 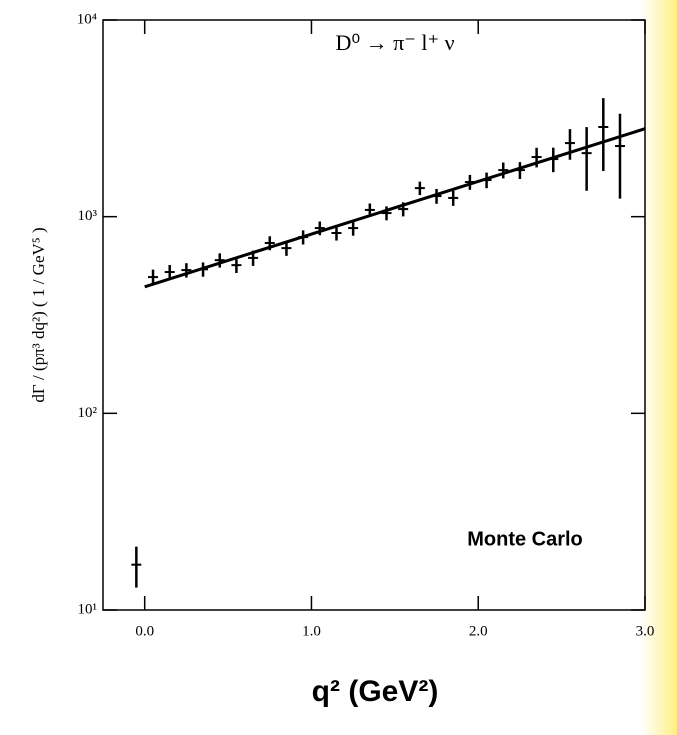 What do you see at coordinates (311, 631) in the screenshot?
I see `x-tick-label: 1.0` at bounding box center [311, 631].